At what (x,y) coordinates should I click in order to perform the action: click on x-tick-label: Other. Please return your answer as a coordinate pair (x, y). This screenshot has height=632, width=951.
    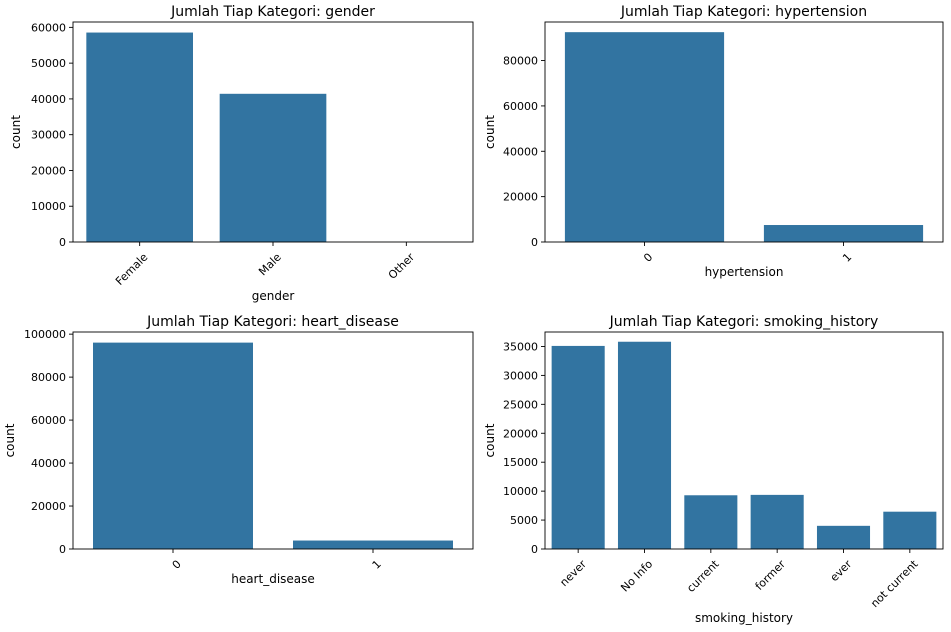
    Looking at the image, I should click on (402, 266).